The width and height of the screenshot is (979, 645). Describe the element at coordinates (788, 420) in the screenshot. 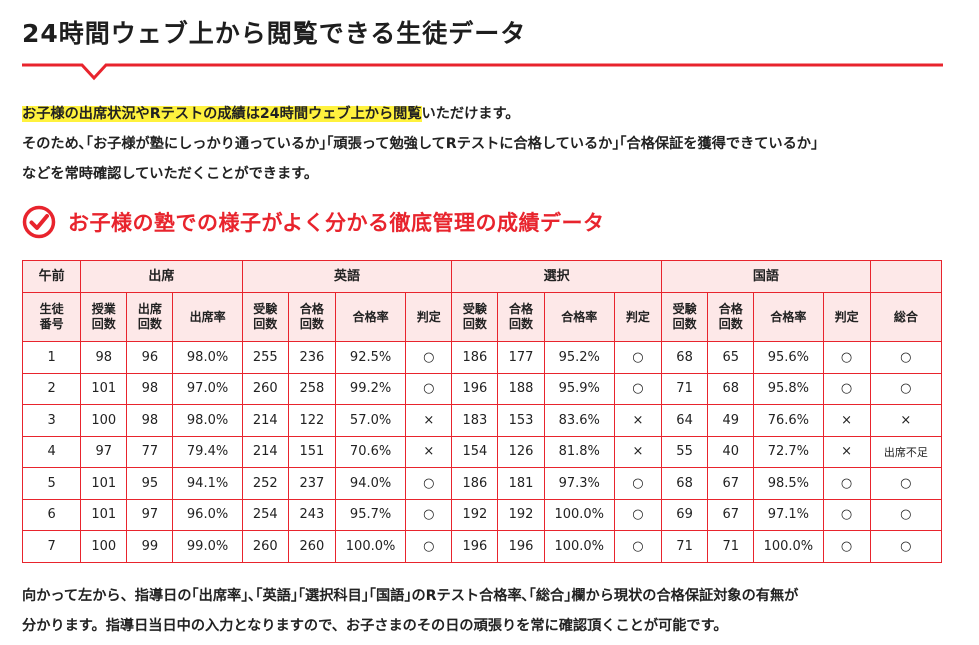

I see `table-cell: 76.6%` at that location.